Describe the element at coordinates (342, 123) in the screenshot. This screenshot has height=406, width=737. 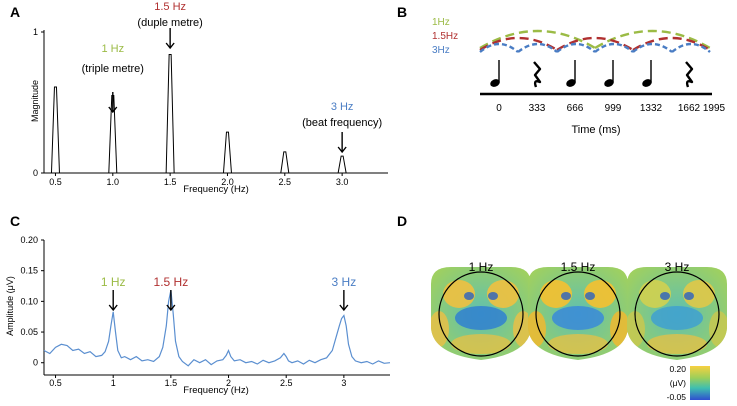
I see `panel-a-annot-desc: (beat frequency)` at that location.